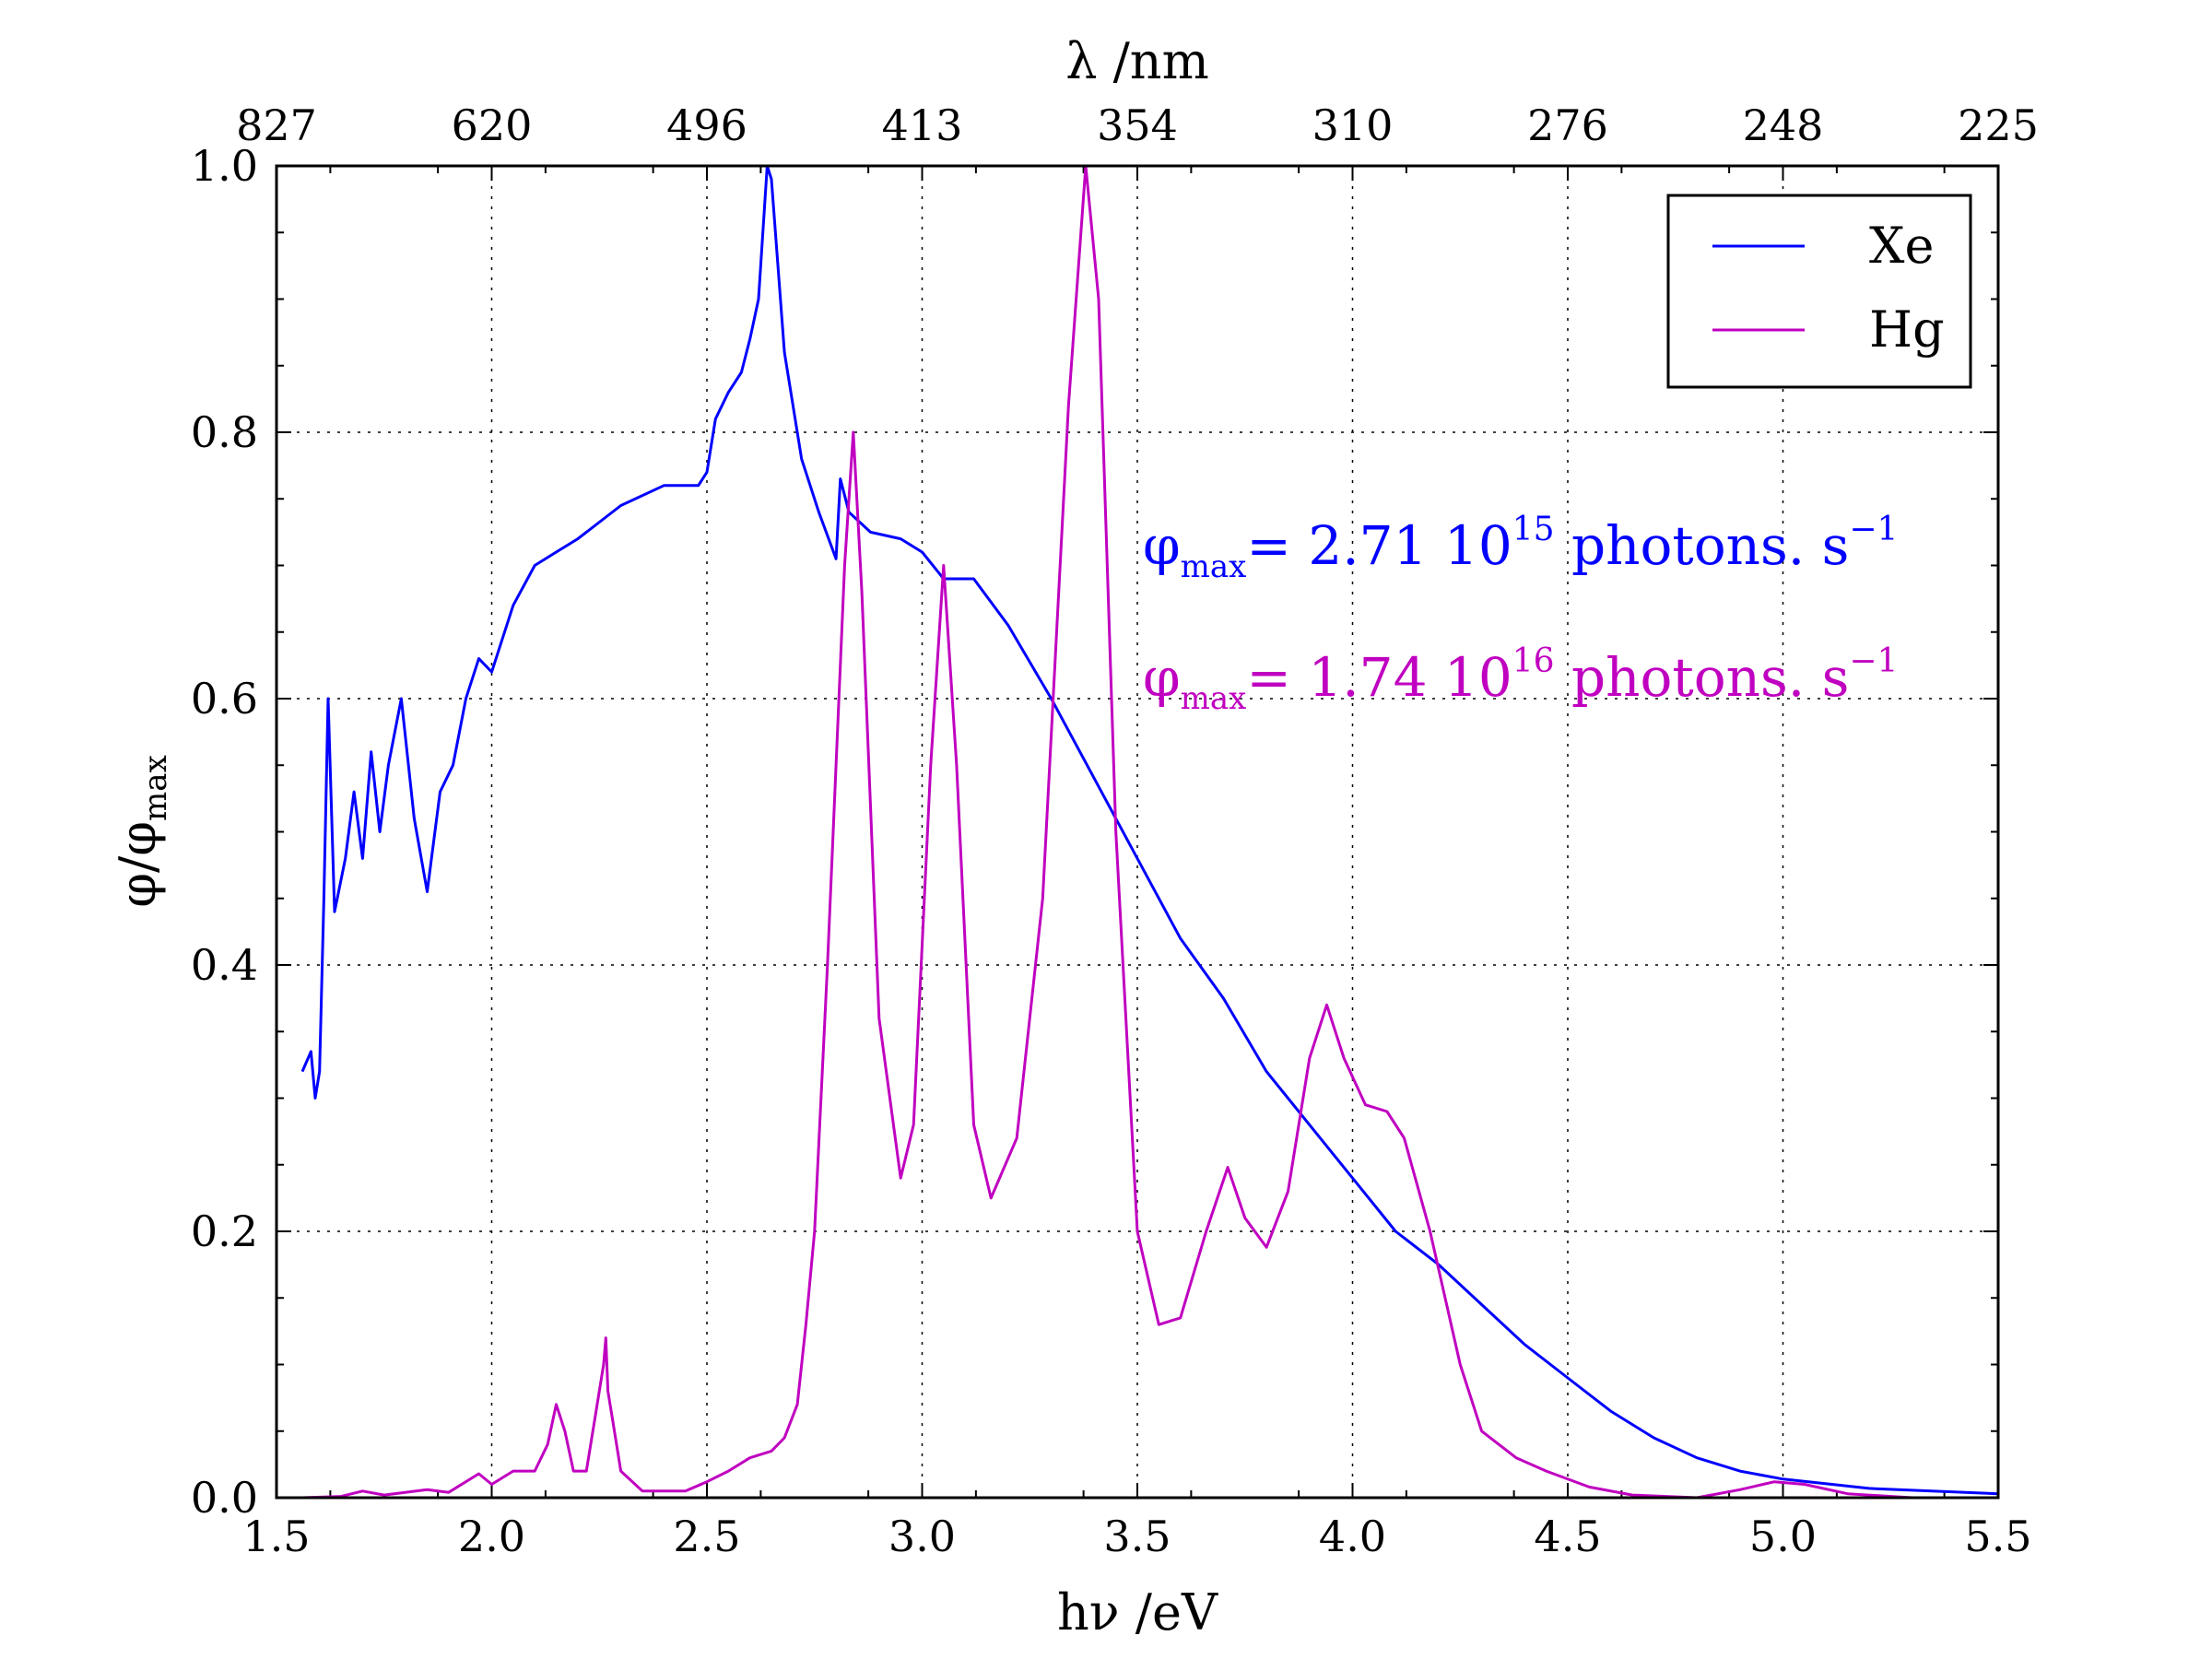 This screenshot has width=2212, height=1659. Describe the element at coordinates (1533, 529) in the screenshot. I see `annotation-xe-sup: 15` at that location.